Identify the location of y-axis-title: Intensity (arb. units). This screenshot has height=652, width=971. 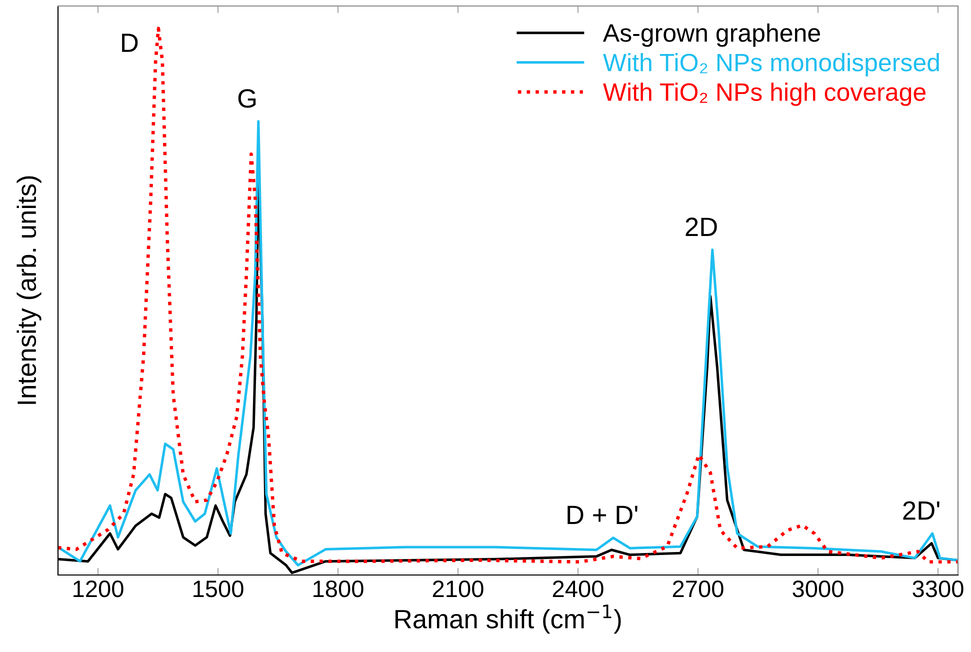
(29, 290).